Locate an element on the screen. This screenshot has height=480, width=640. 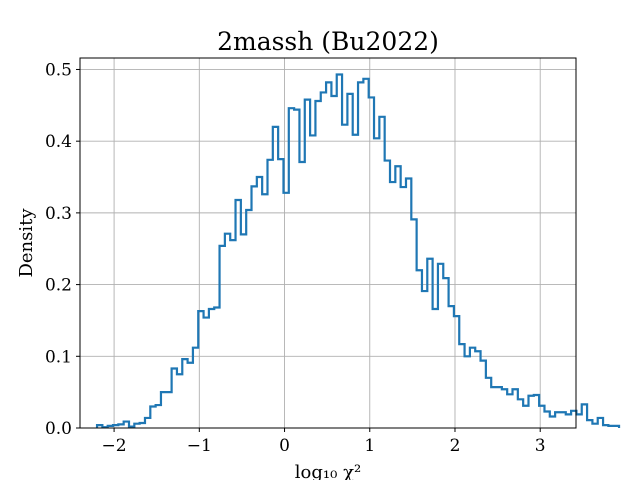
chart-title: 2massh (Bu2022) is located at coordinates (328, 41).